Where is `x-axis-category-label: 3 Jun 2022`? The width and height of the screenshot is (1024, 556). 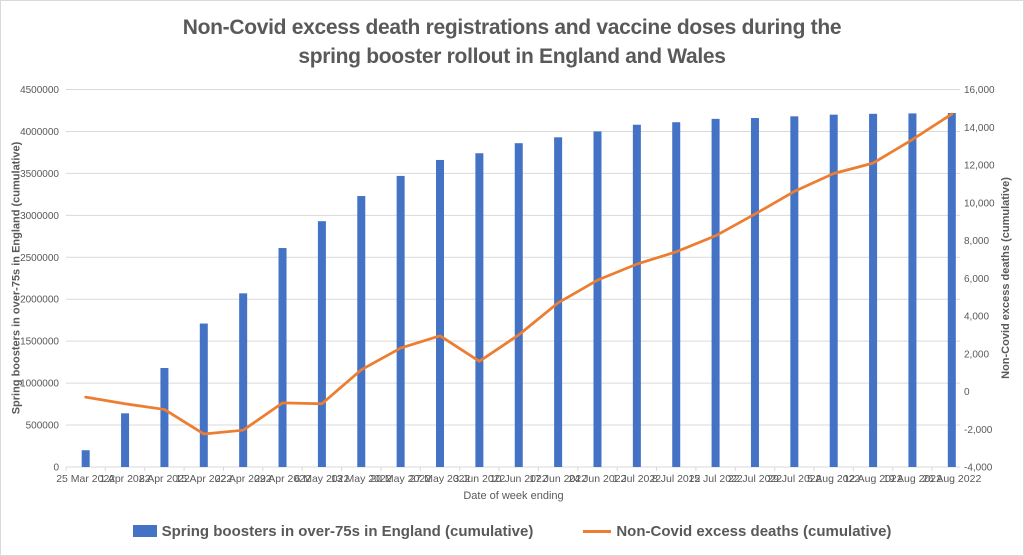
x-axis-category-label: 3 Jun 2022 is located at coordinates (479, 479).